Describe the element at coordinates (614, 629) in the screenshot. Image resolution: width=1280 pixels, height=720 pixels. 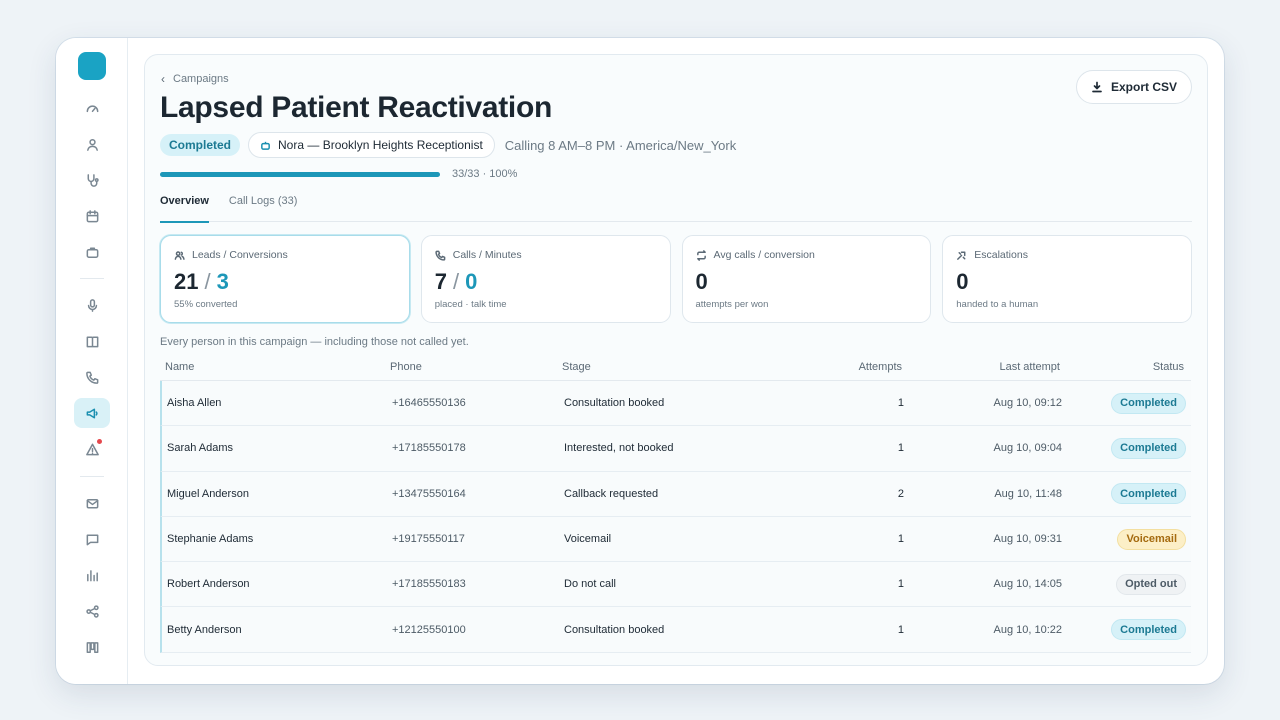
I see `cell-stage: Consultation booked` at that location.